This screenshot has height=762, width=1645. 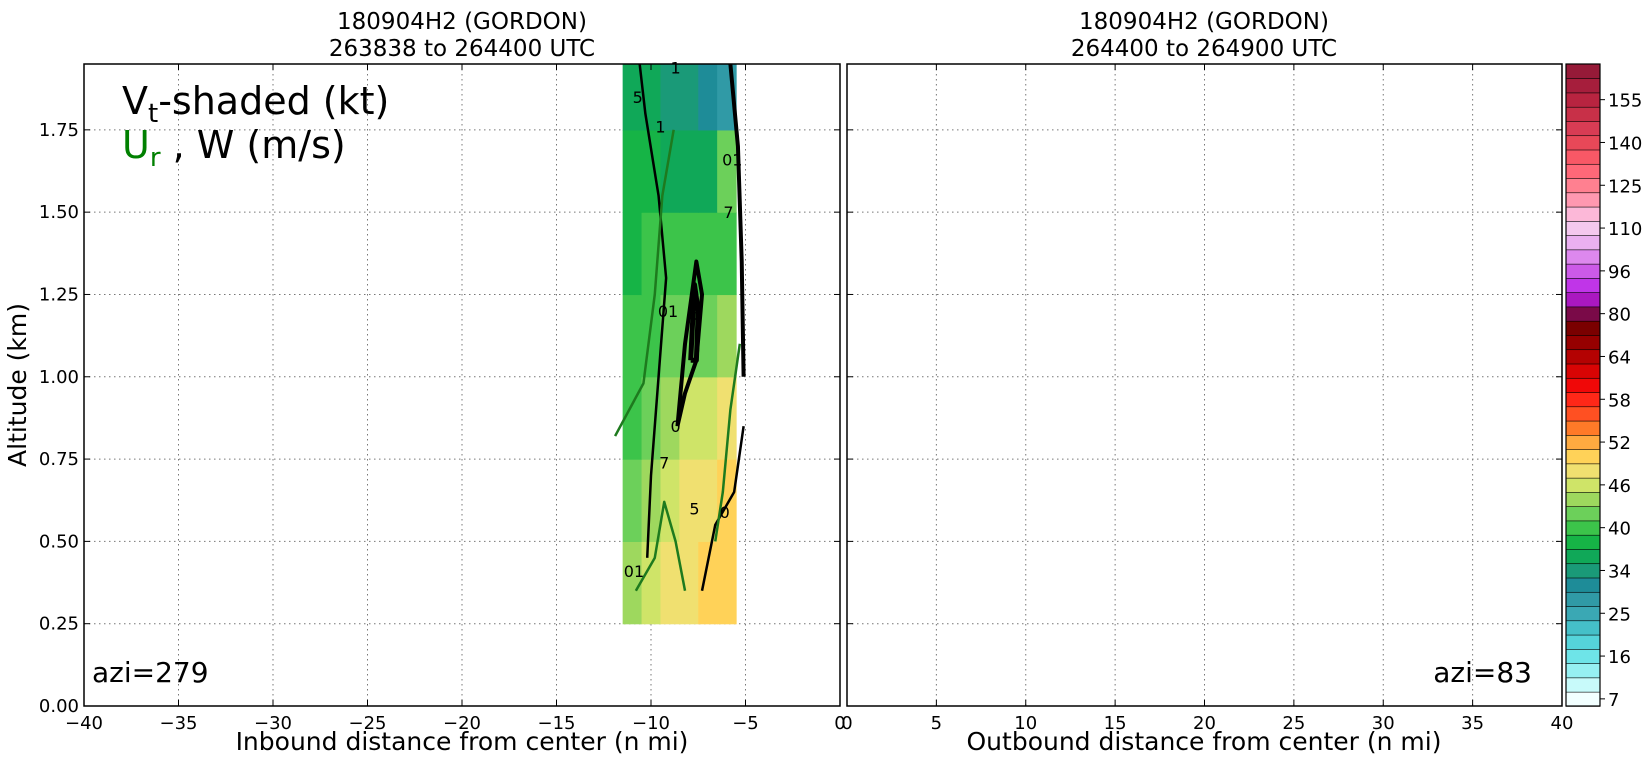 I want to click on right-x-tick-label: 35, so click(x=1472, y=723).